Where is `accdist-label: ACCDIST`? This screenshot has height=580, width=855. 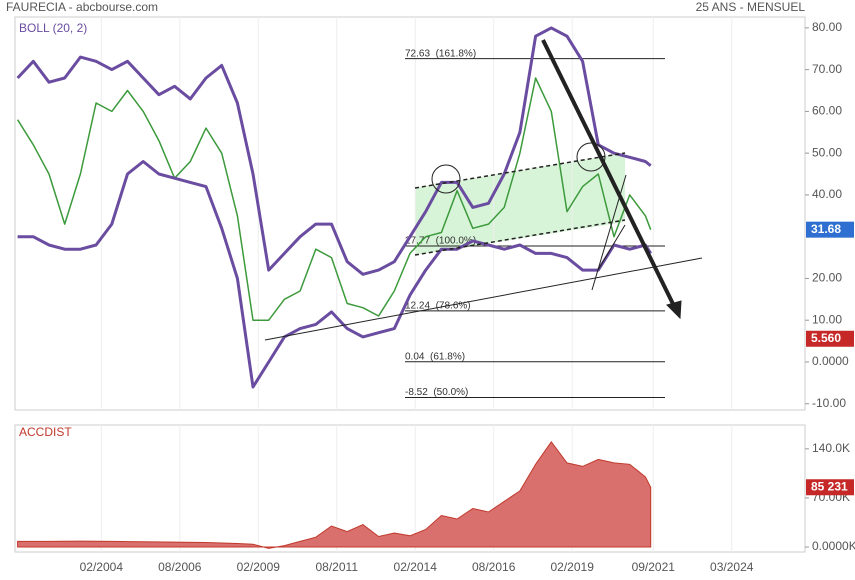 accdist-label: ACCDIST is located at coordinates (45, 432).